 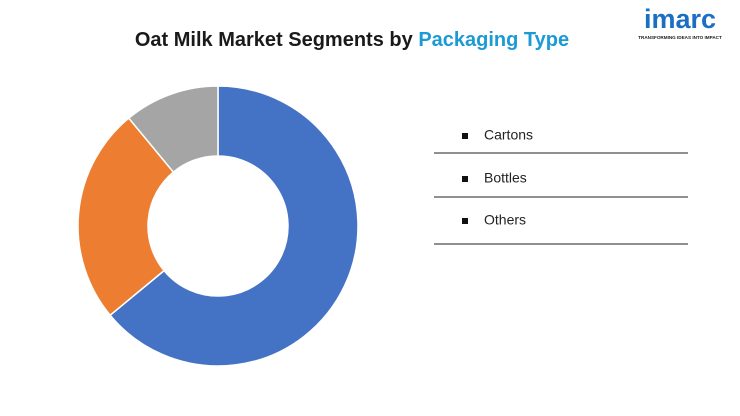 I want to click on title-highlight: Packaging Type, so click(x=493, y=40).